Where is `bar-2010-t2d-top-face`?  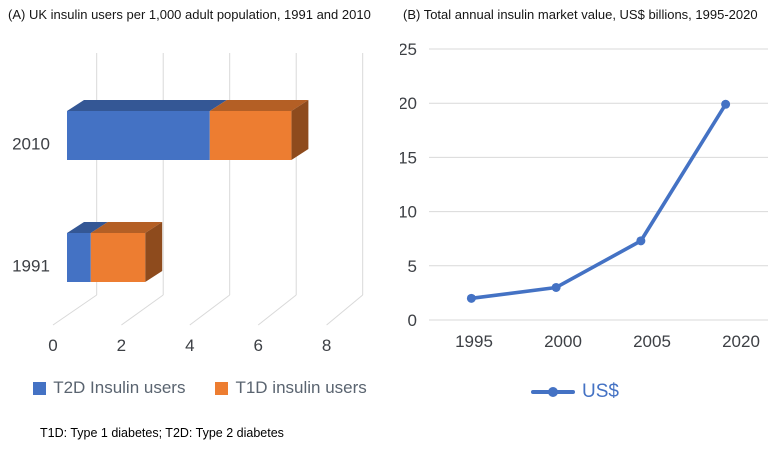
bar-2010-t2d-top-face is located at coordinates (147, 105).